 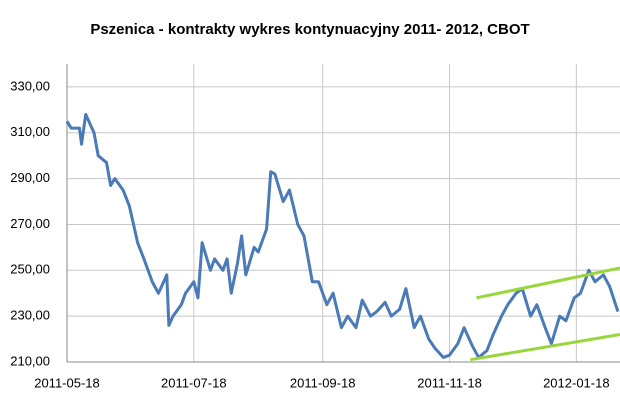 What do you see at coordinates (30, 85) in the screenshot?
I see `y-tick-label: 330,00` at bounding box center [30, 85].